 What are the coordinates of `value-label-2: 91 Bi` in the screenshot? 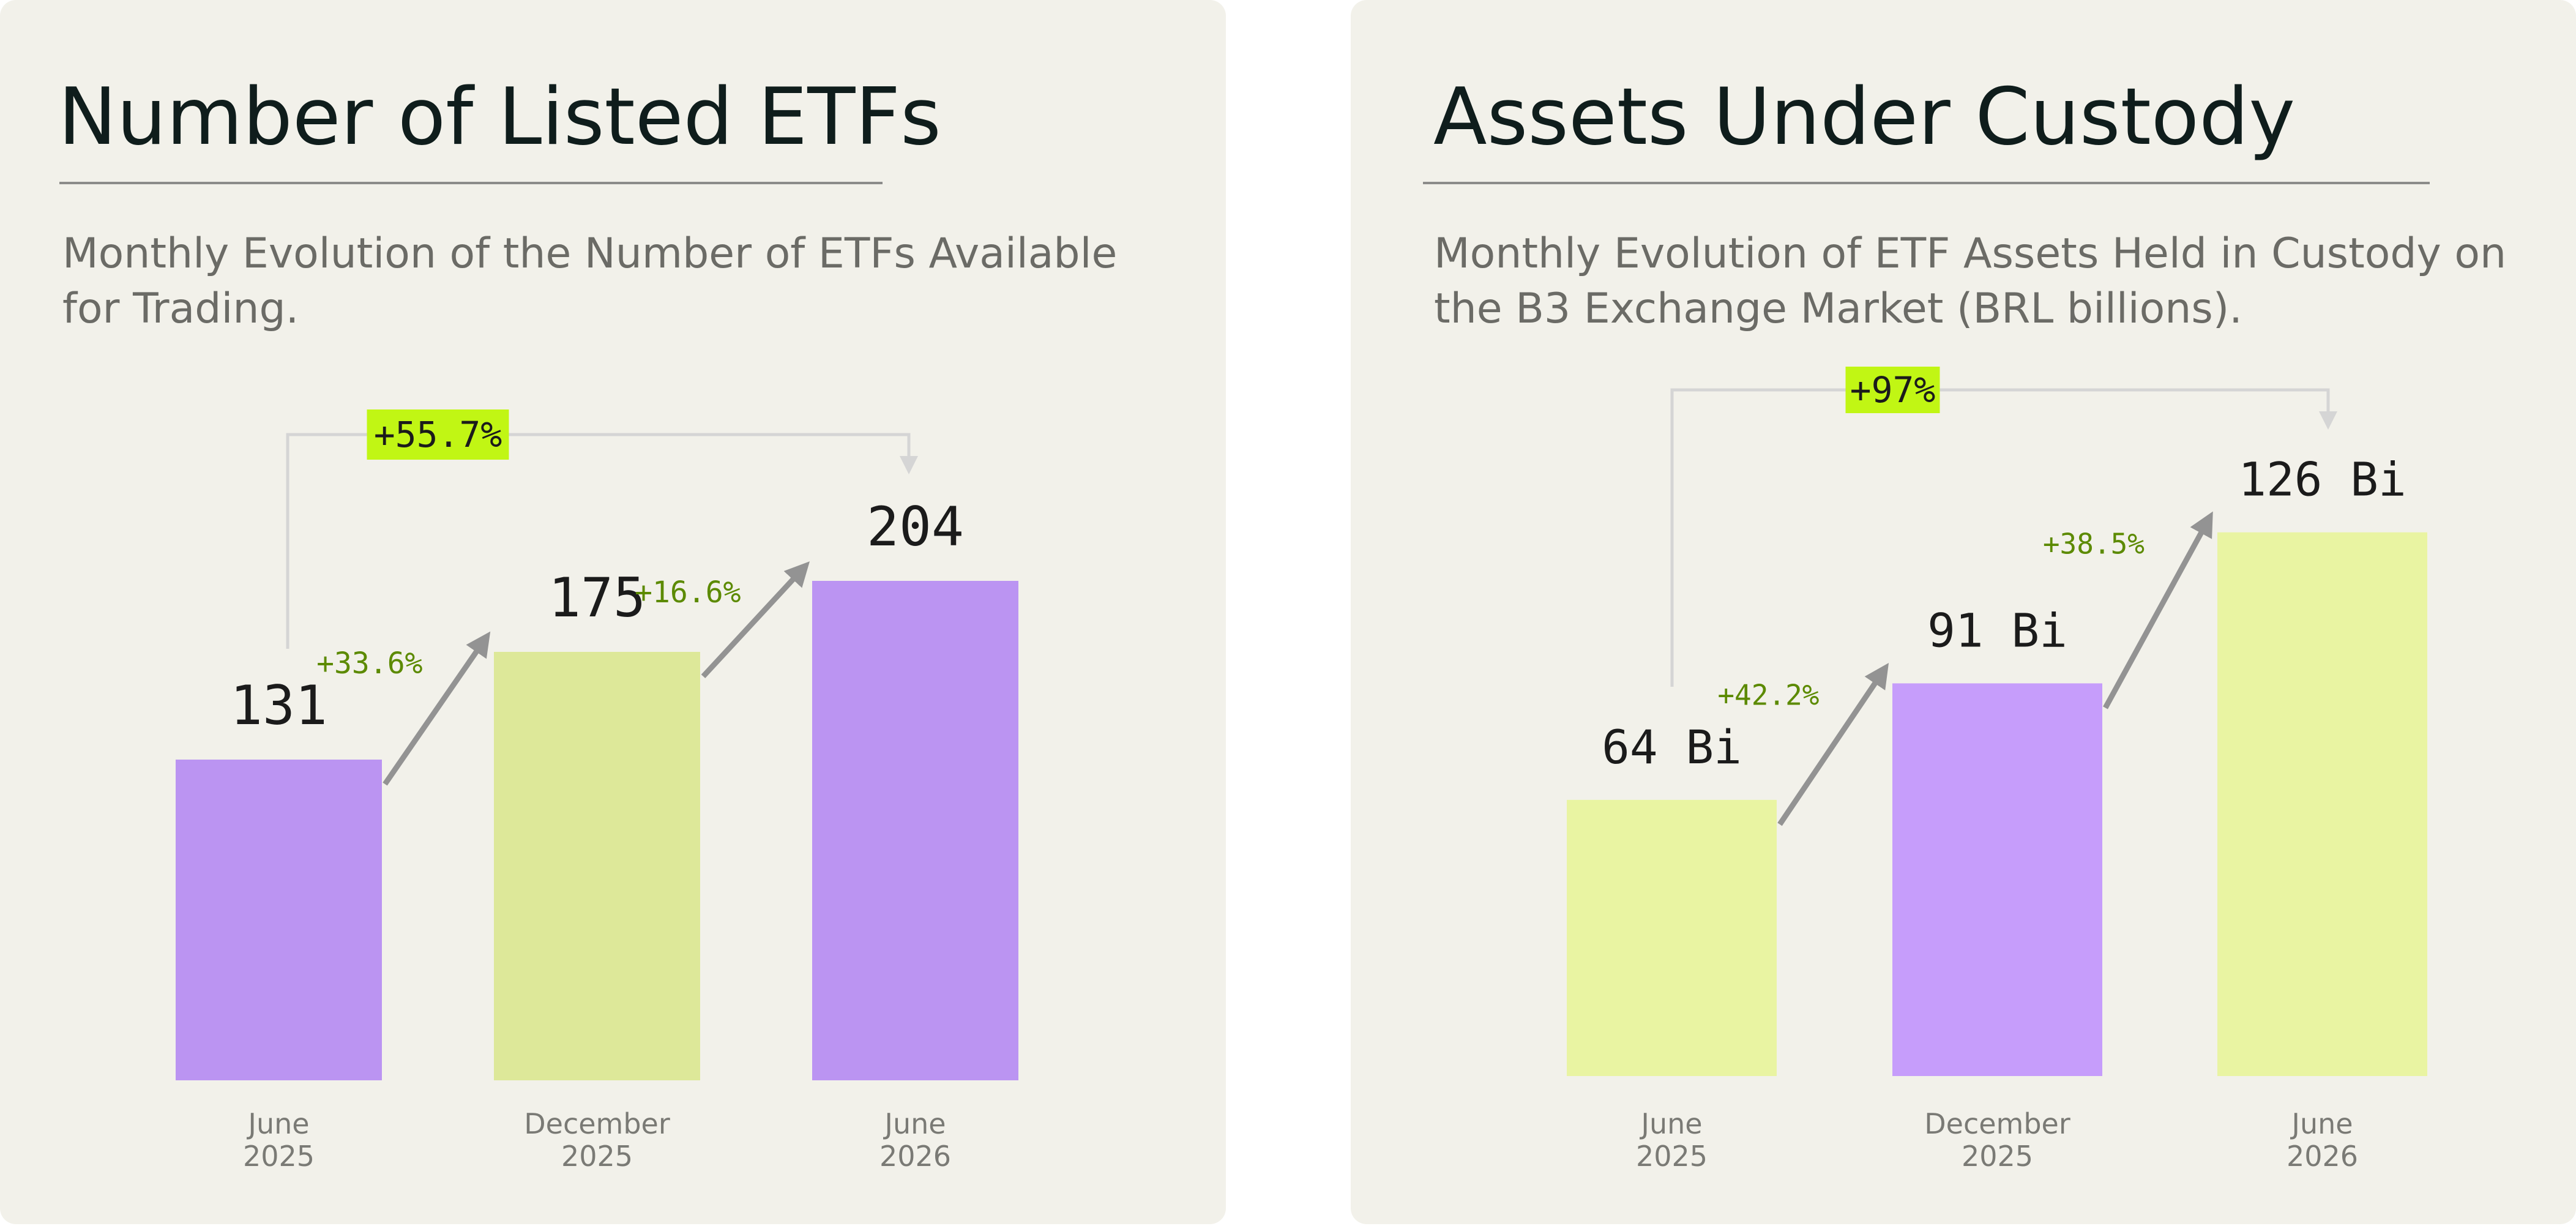 It's located at (1997, 630).